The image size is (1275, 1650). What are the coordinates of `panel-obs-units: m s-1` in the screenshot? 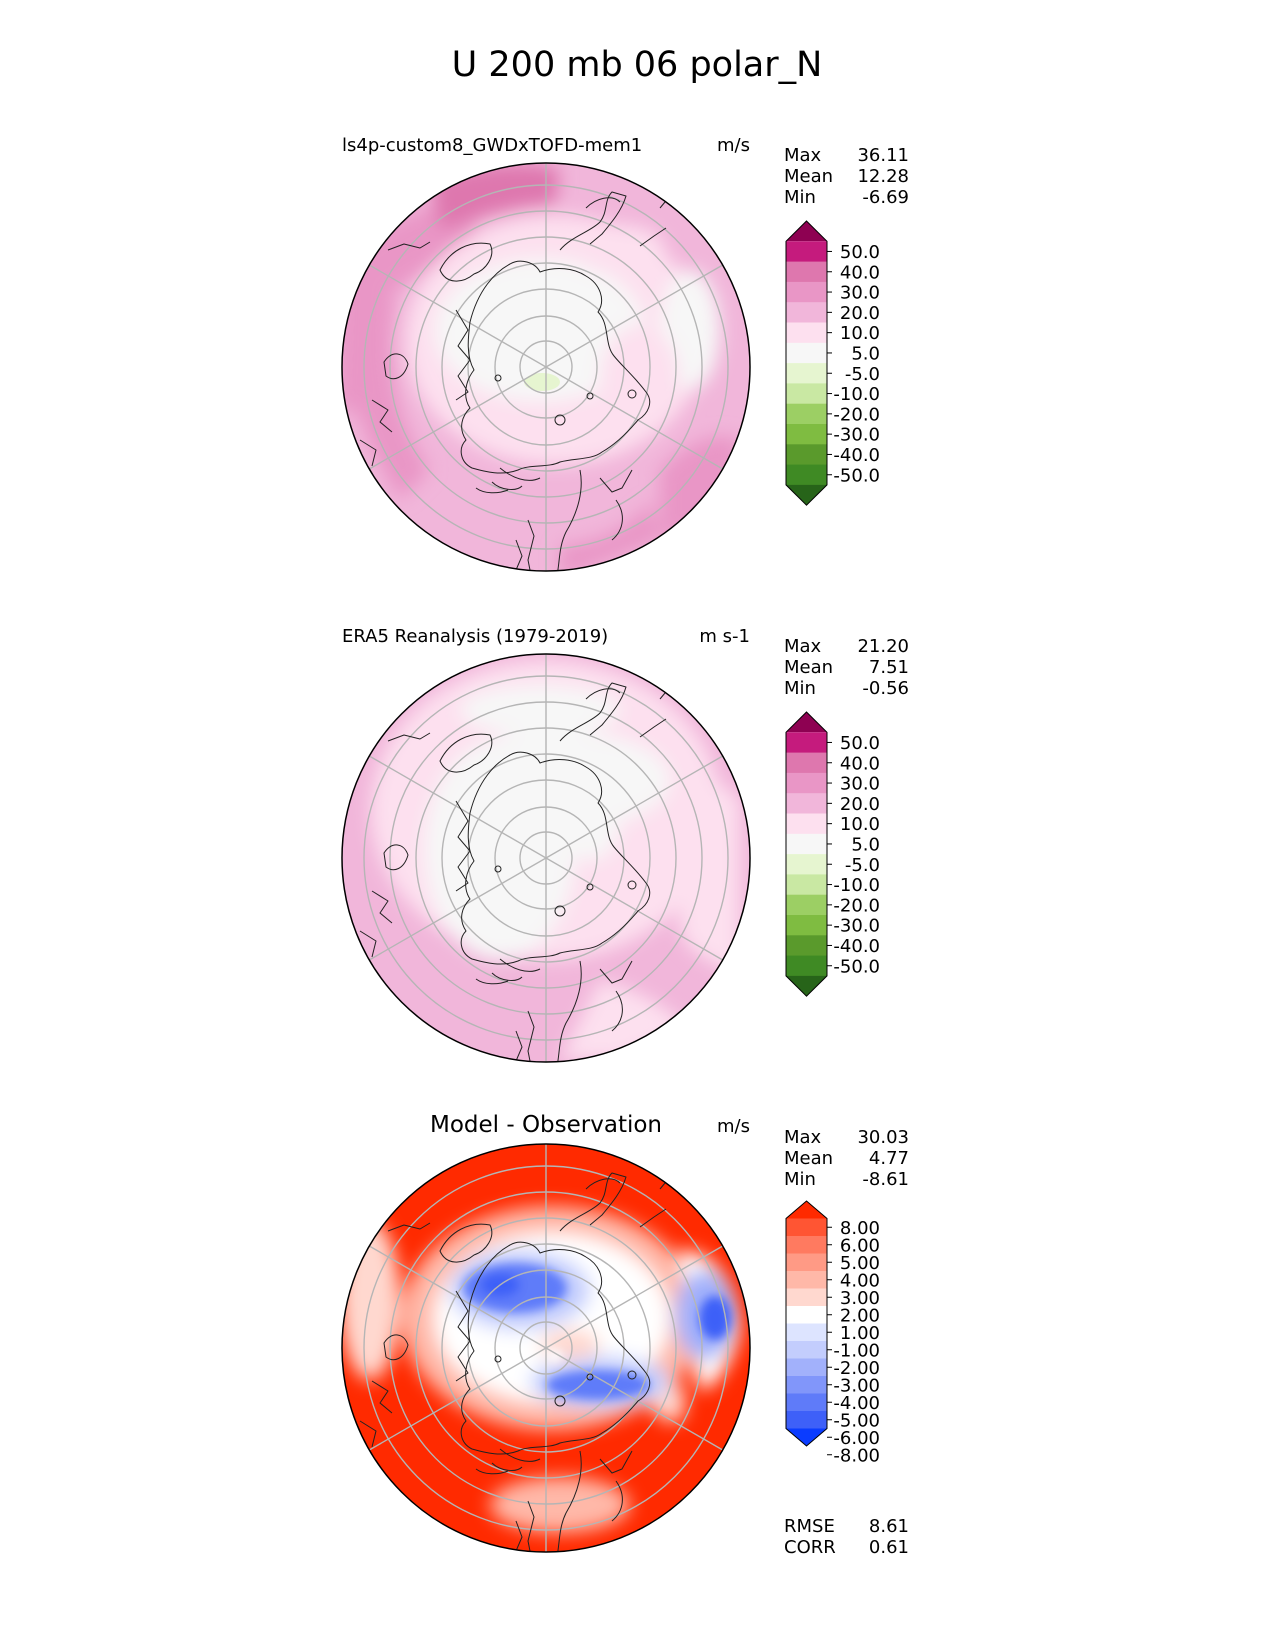 It's located at (724, 636).